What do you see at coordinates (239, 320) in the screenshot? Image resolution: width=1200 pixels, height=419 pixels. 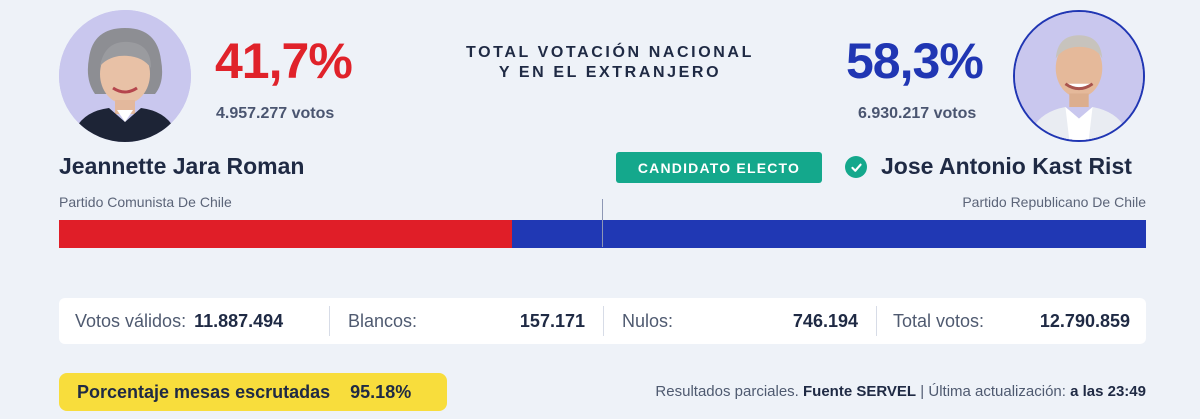 I see `stat-validos-value: 11.887.494` at bounding box center [239, 320].